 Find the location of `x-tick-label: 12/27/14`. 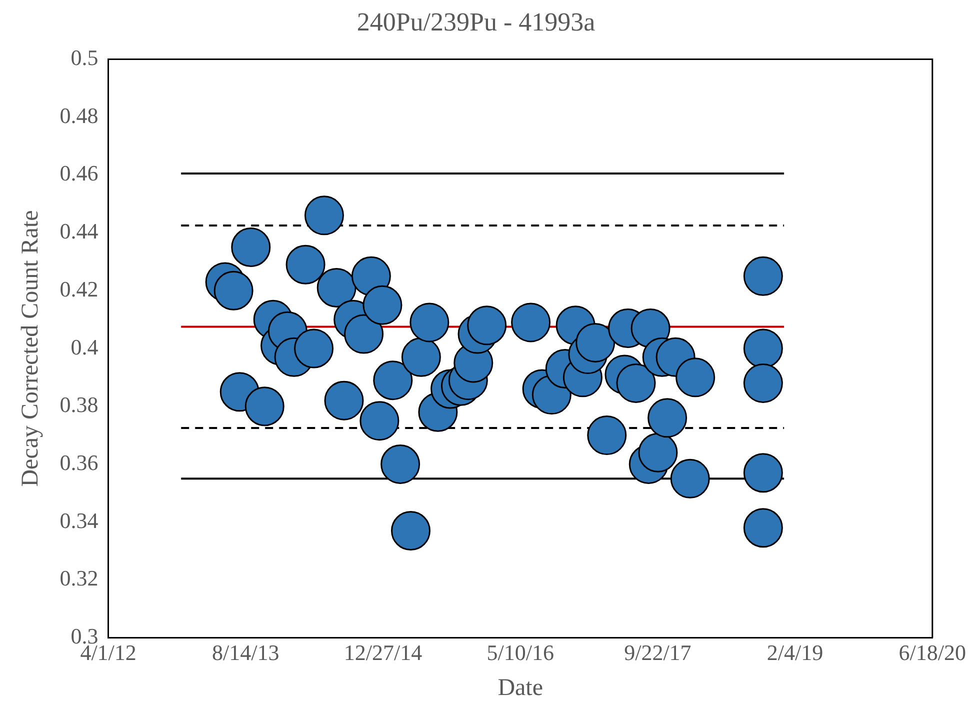

x-tick-label: 12/27/14 is located at coordinates (383, 652).